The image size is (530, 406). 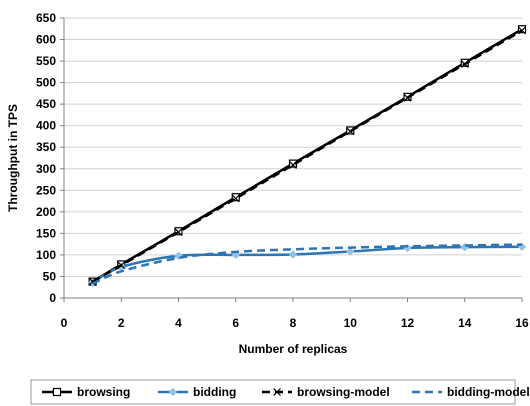 I want to click on x-tick-label-8: 8, so click(x=293, y=323).